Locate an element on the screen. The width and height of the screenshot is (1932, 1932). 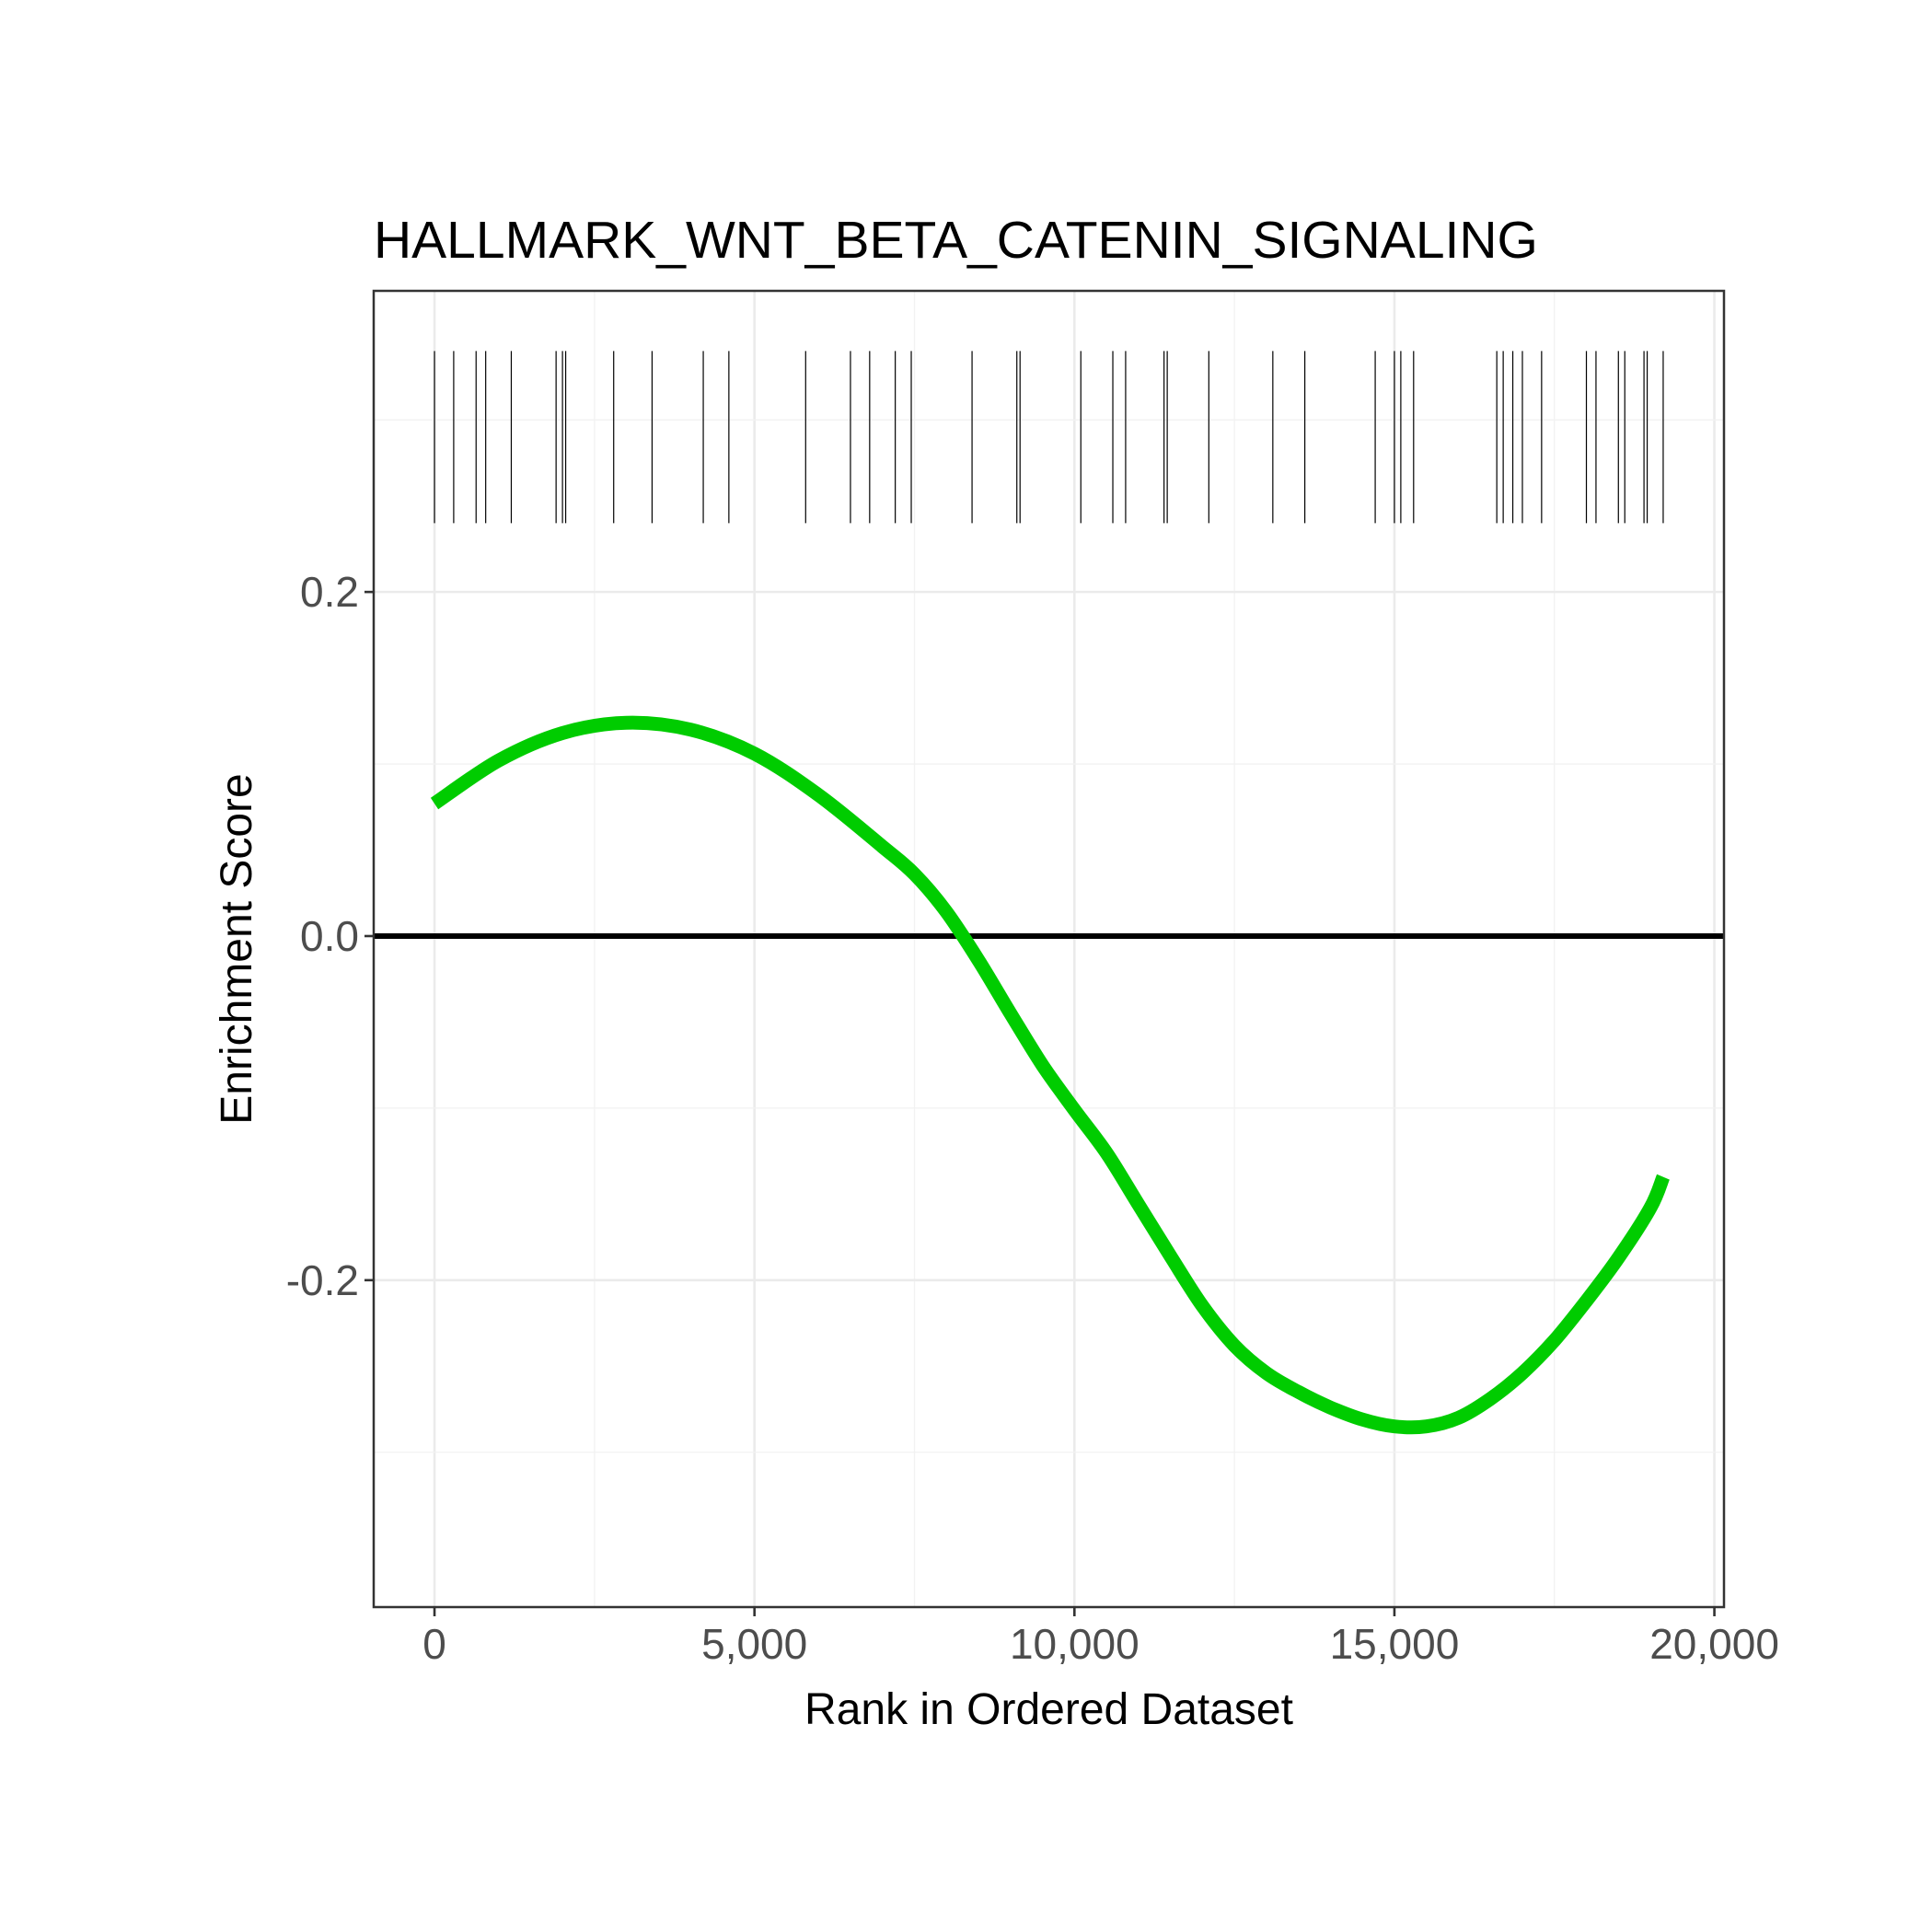
y-tick-label: 0.0 is located at coordinates (330, 936).